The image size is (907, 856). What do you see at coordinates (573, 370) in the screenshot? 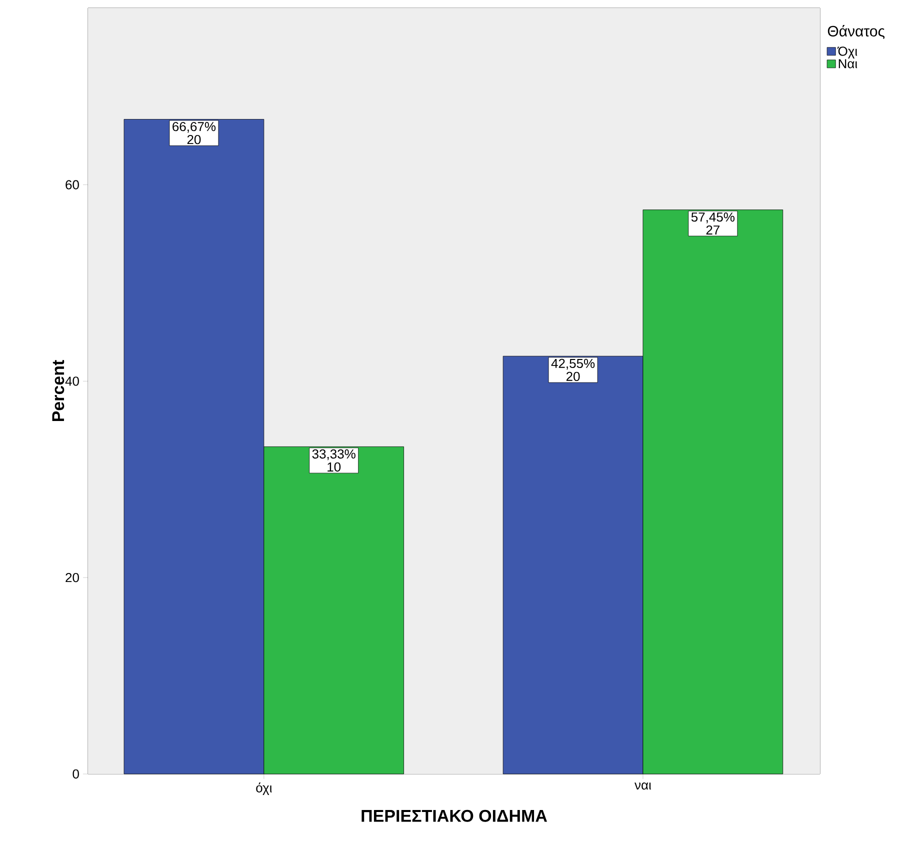
I see `data-label: 42,55% 20` at bounding box center [573, 370].